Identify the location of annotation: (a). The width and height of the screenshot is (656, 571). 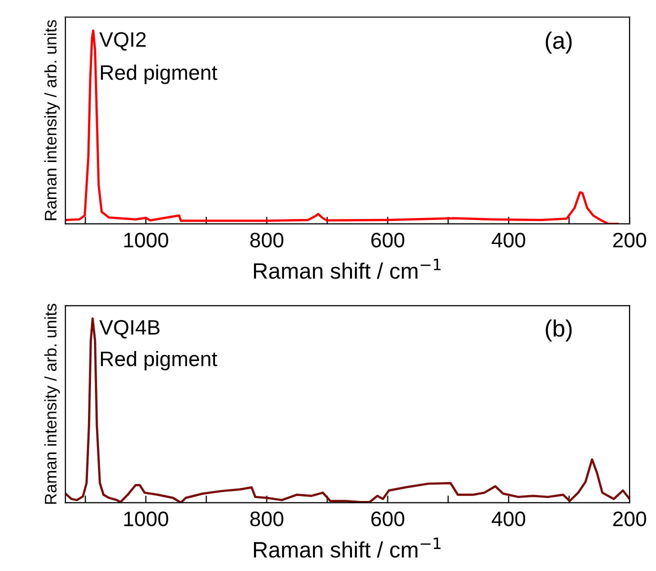
(559, 43).